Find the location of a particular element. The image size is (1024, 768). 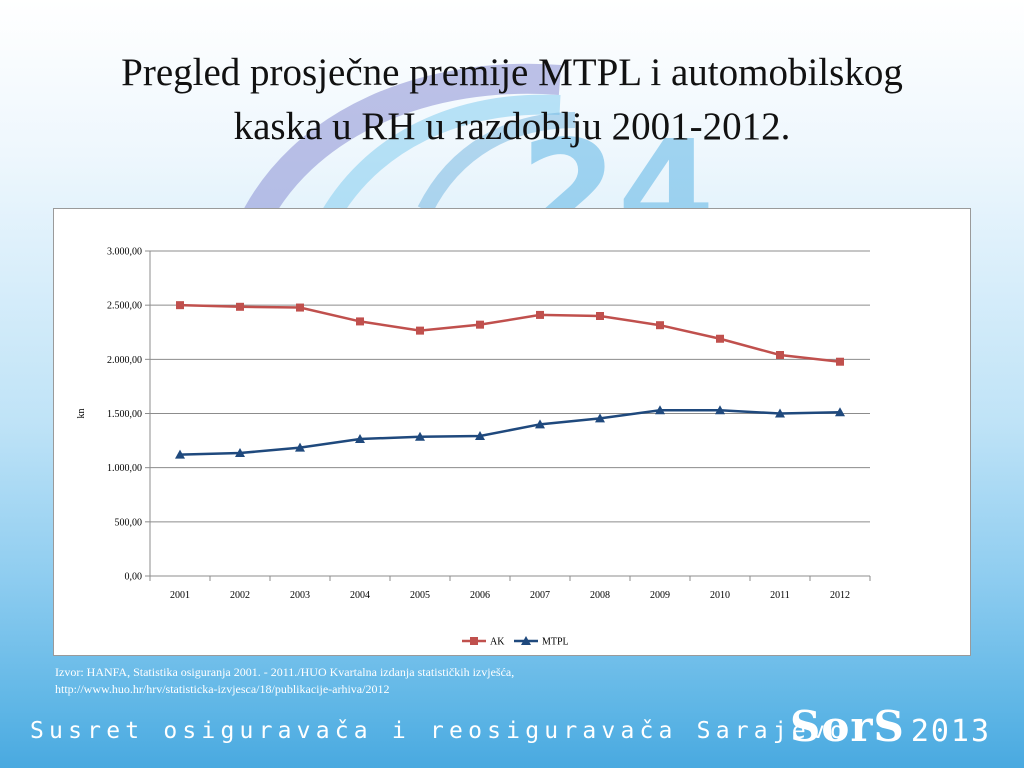

slide-title-line-2: kaska u RH u razdoblju 2001-2012. is located at coordinates (512, 126).